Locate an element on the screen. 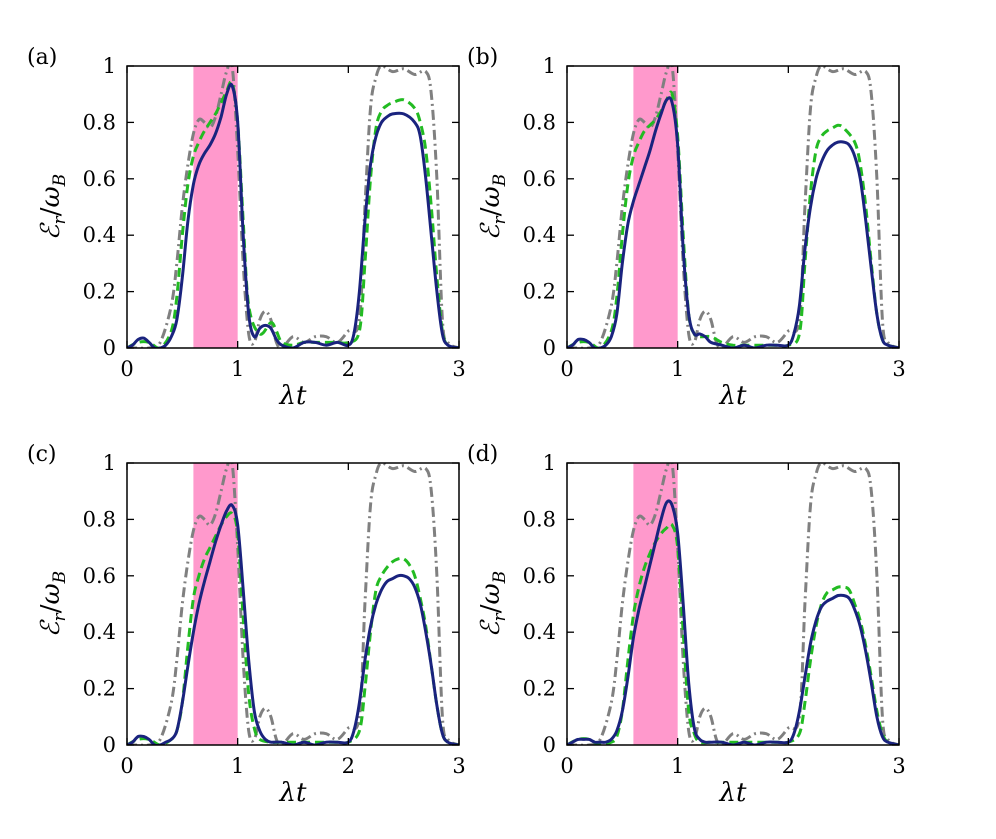  panel-label: (b) is located at coordinates (482, 57).